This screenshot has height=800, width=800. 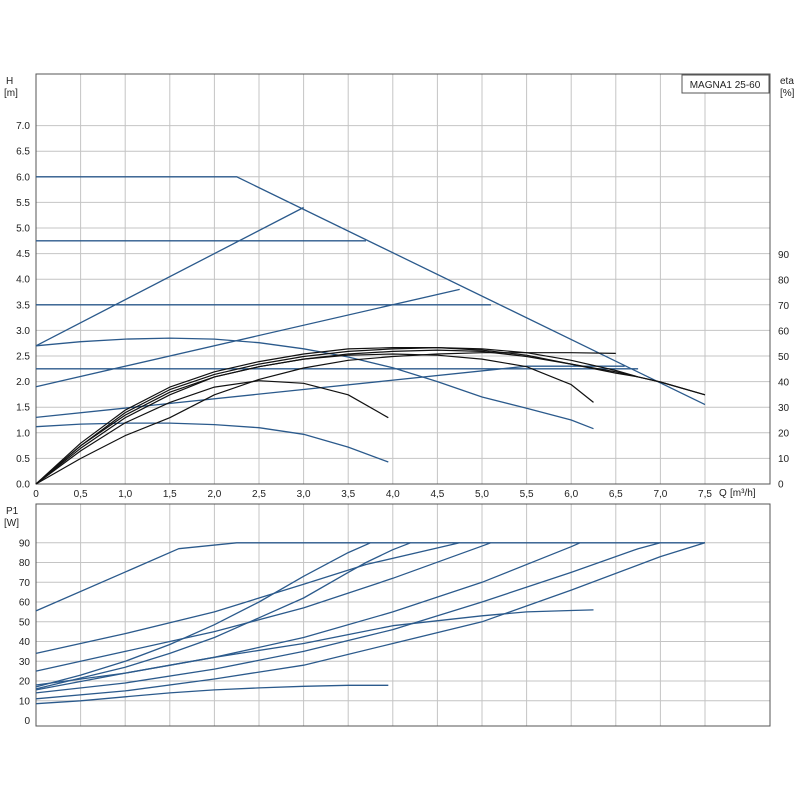 I want to click on p1-tick-label: 50, so click(x=25, y=622).